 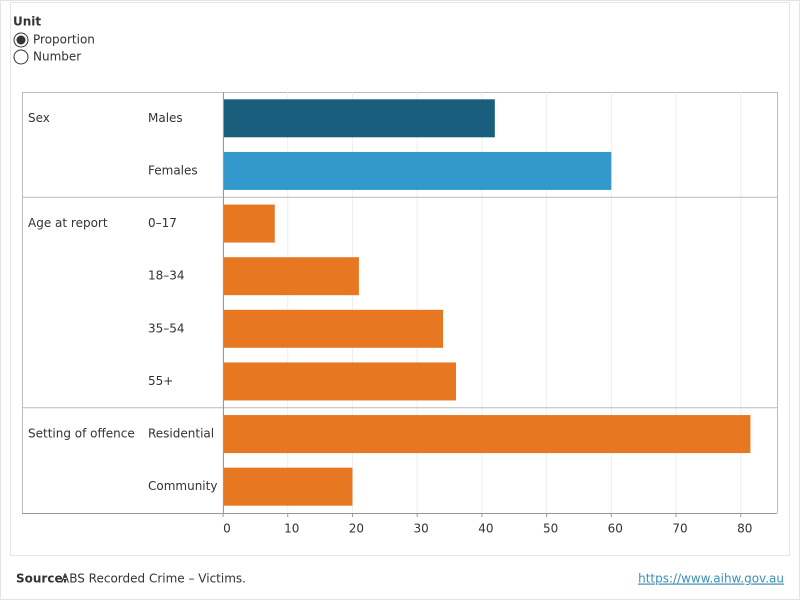 I want to click on category-label: Females, so click(x=173, y=170).